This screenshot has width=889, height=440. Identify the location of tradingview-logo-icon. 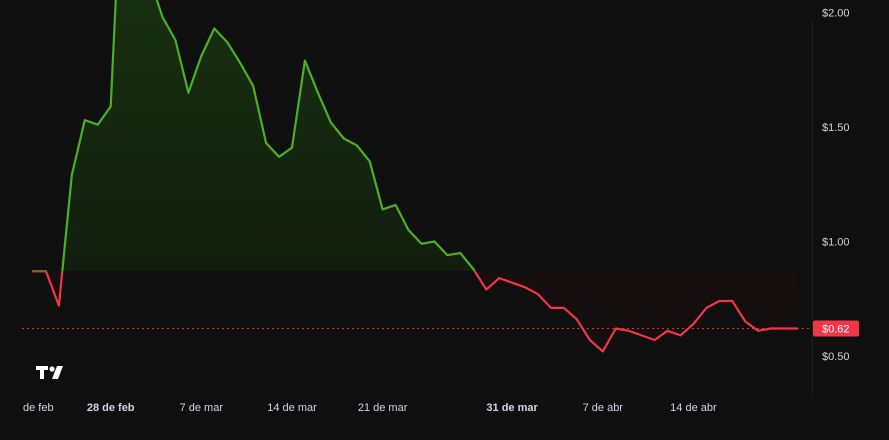
(49, 372).